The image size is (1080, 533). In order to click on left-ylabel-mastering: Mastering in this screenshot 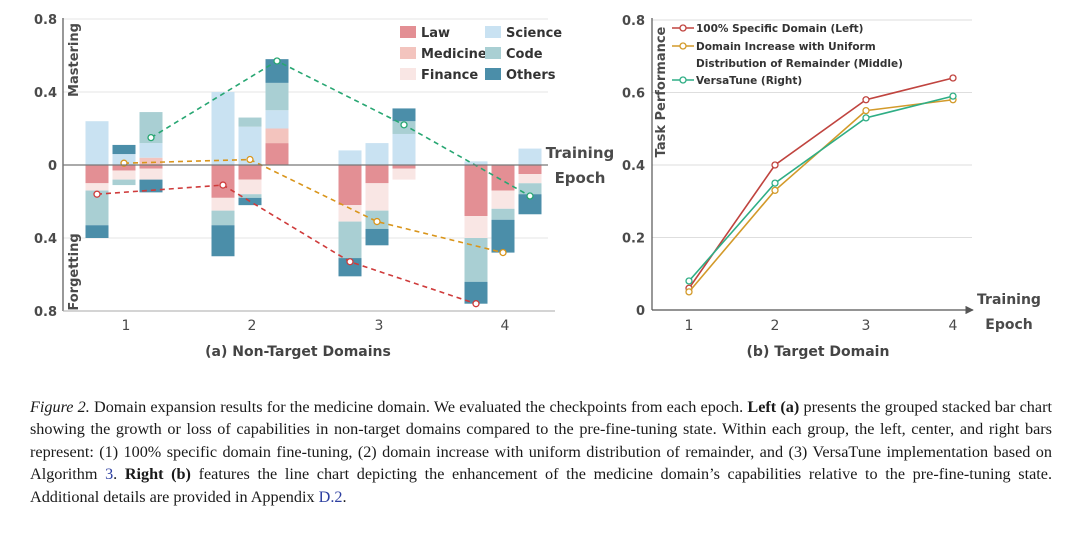, I will do `click(74, 60)`.